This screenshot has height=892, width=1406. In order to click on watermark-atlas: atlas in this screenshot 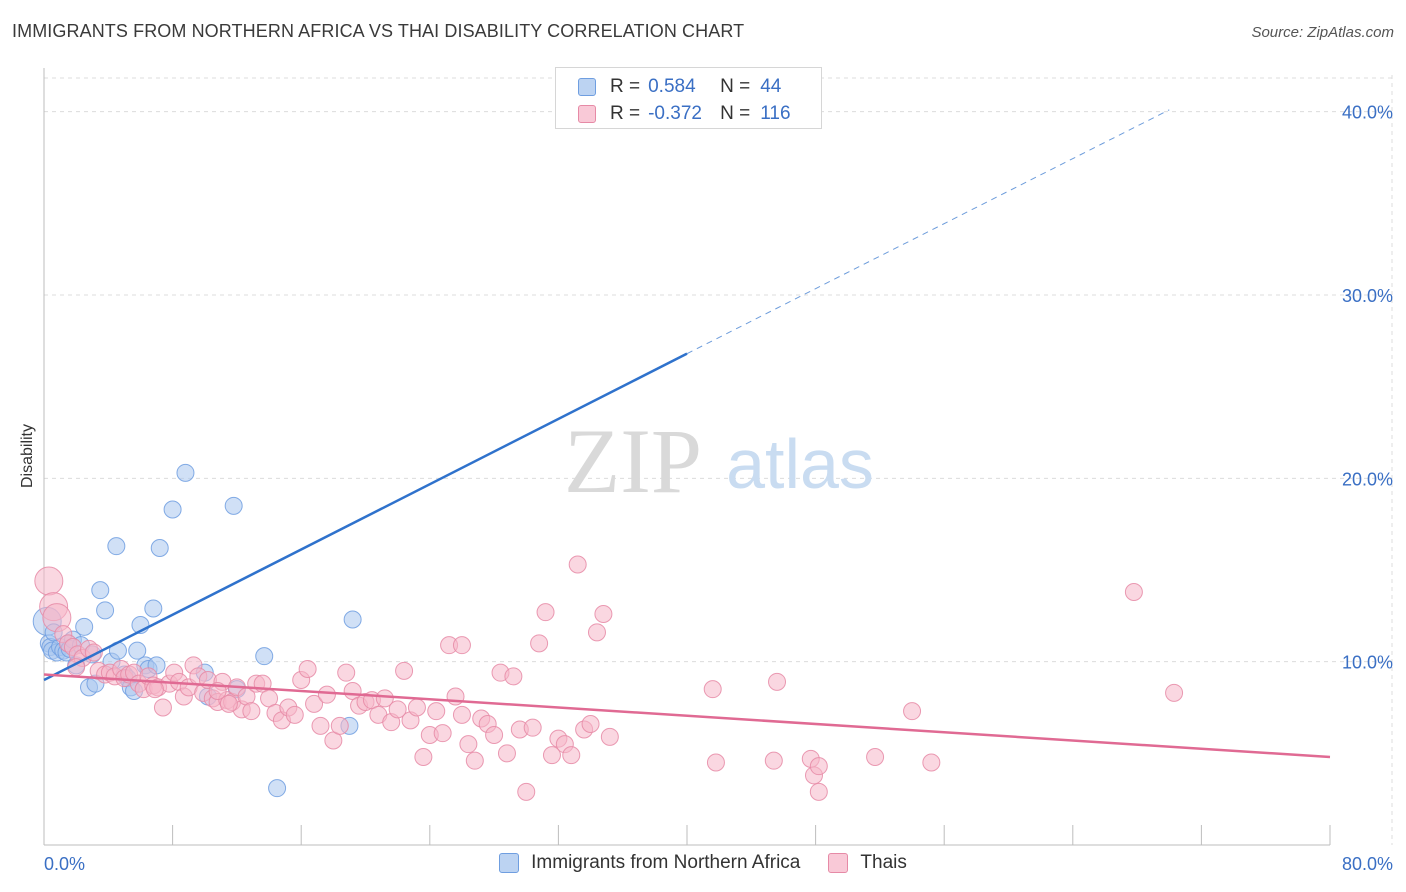, I will do `click(800, 464)`.